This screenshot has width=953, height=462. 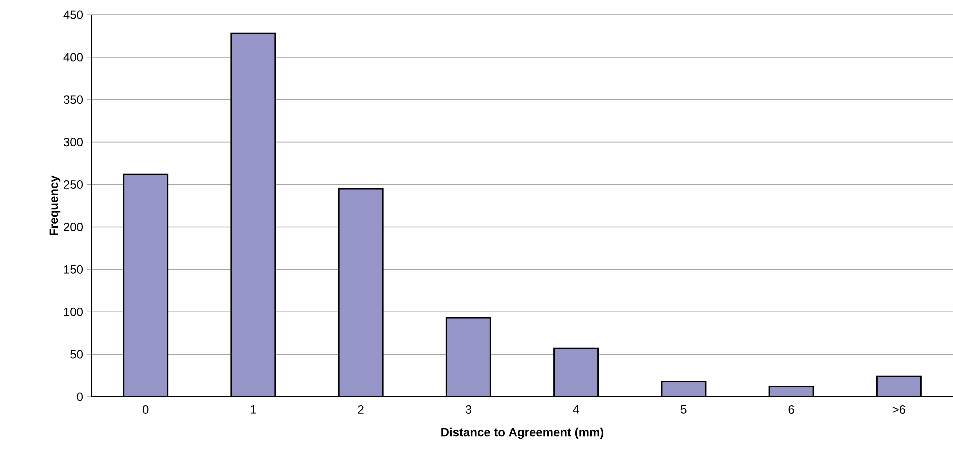 What do you see at coordinates (791, 410) in the screenshot?
I see `x-tick-label: 6` at bounding box center [791, 410].